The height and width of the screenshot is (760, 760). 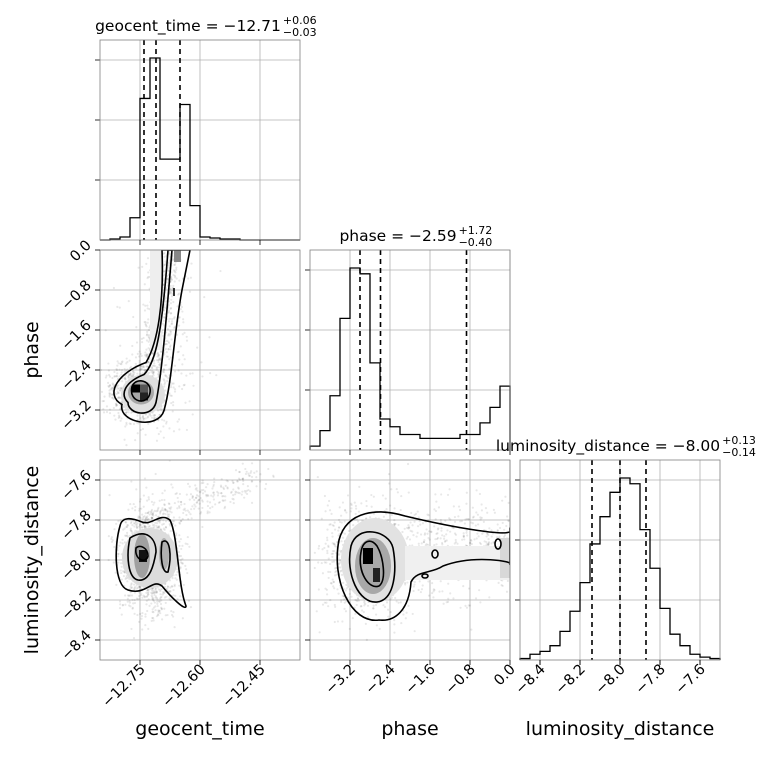 I want to click on y-tick-label: −2.4, so click(x=77, y=376).